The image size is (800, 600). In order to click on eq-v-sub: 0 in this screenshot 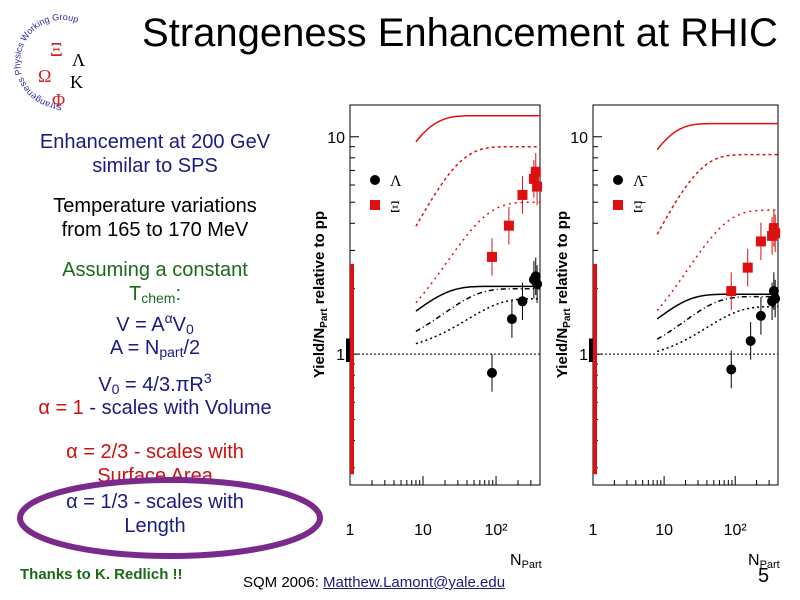, I will do `click(190, 329)`.